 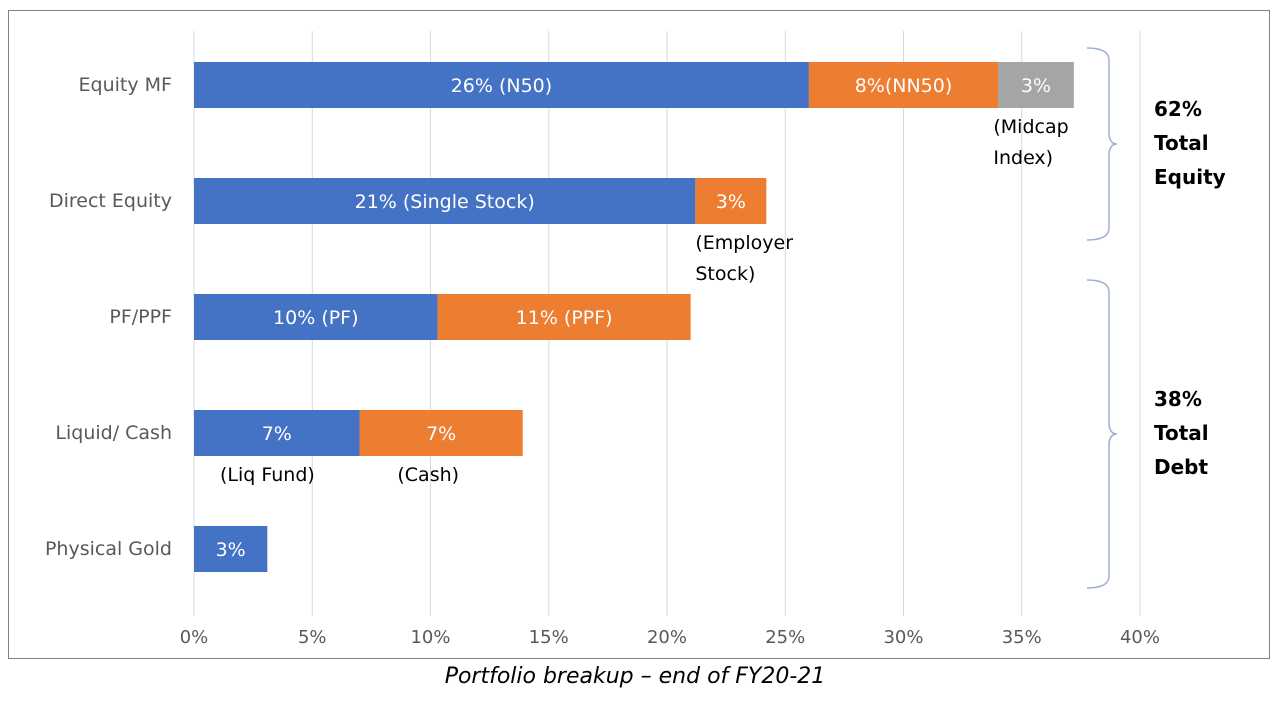 I want to click on bar-annotation: (Midcap, so click(x=1030, y=127).